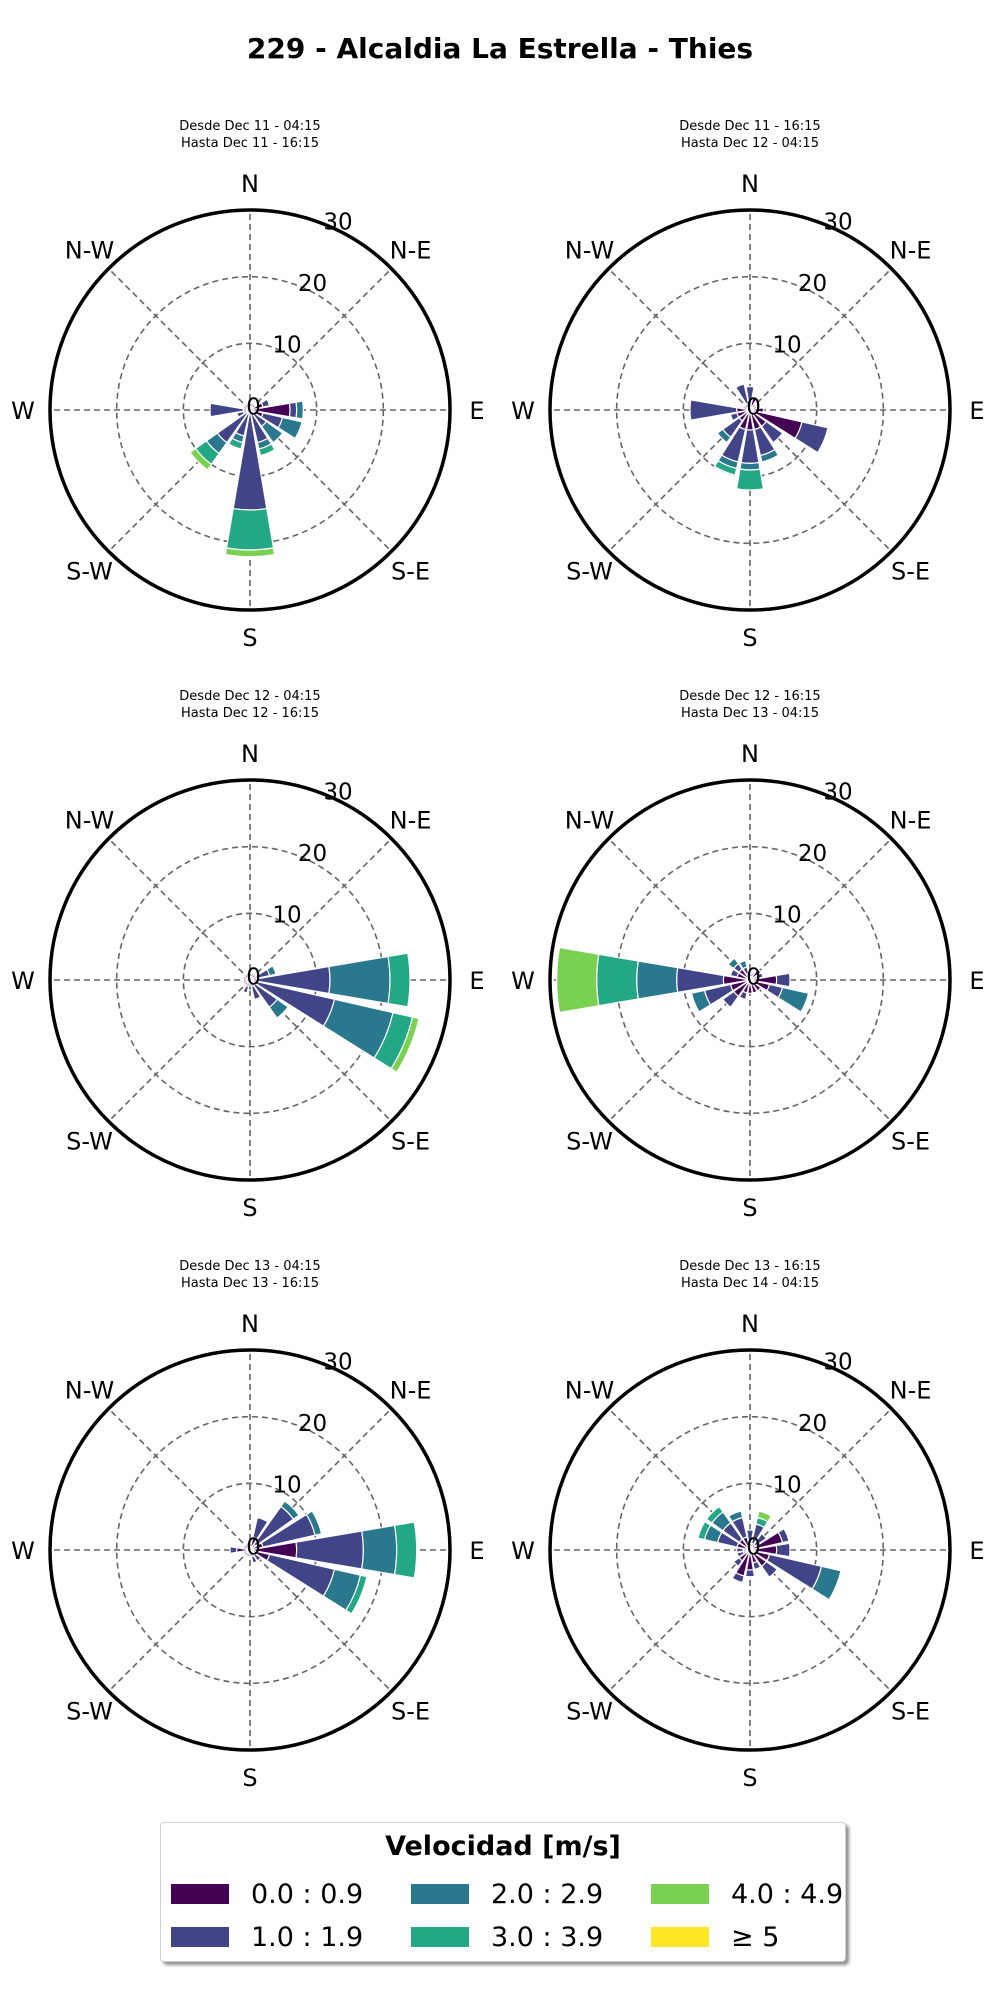 The height and width of the screenshot is (2000, 1000). Describe the element at coordinates (734, 973) in the screenshot. I see `wedge-WNW-bin1` at that location.